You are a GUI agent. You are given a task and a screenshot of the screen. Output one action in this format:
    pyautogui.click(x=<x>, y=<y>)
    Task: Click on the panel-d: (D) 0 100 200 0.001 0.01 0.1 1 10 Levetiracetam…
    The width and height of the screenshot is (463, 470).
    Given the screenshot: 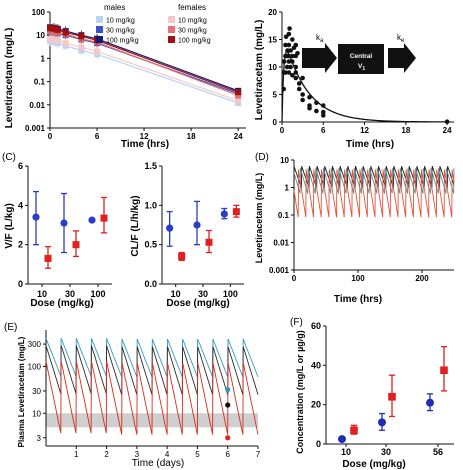 What is the action you would take?
    pyautogui.click(x=354, y=228)
    